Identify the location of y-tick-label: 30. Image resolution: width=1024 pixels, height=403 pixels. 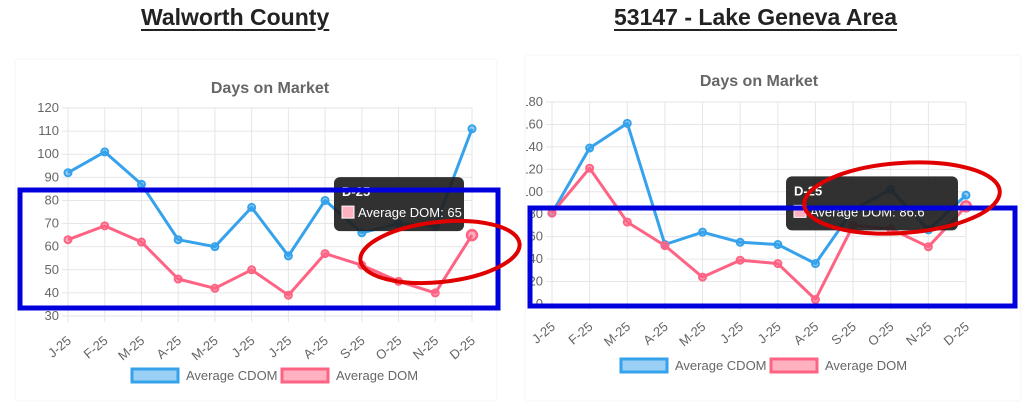
(52, 315).